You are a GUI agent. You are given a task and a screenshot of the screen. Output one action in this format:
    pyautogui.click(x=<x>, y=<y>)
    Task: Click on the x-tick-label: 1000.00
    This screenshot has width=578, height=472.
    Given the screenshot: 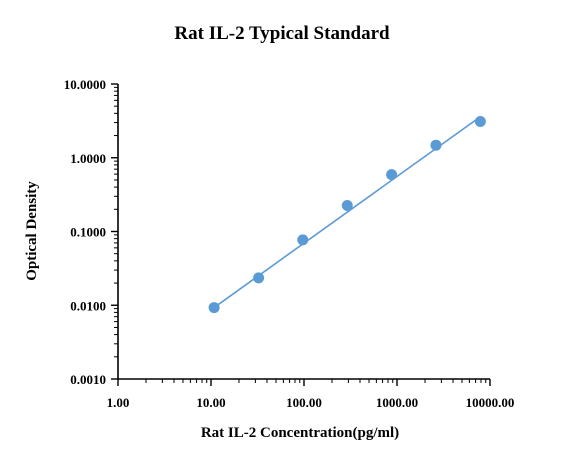 What is the action you would take?
    pyautogui.click(x=397, y=402)
    